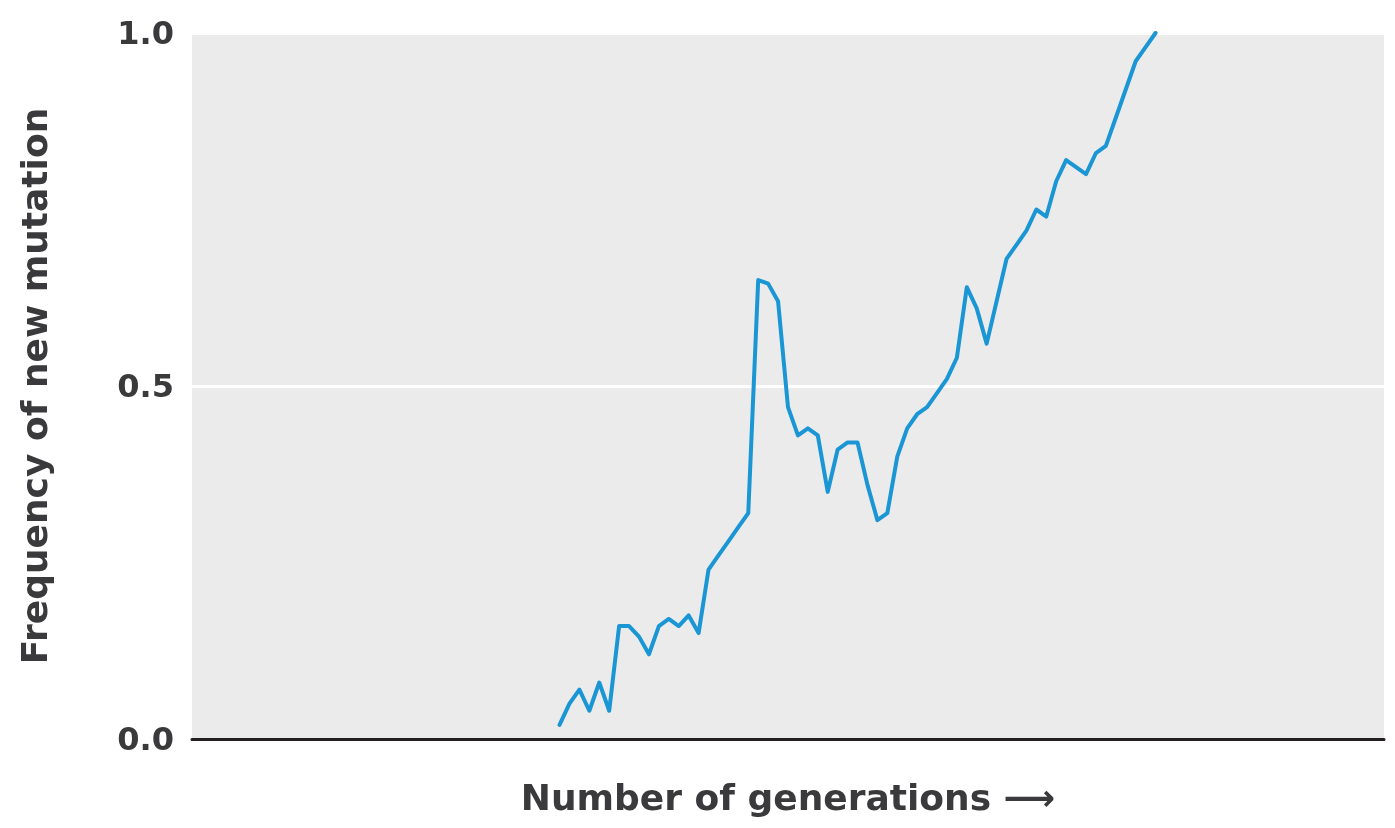  Describe the element at coordinates (34, 386) in the screenshot. I see `y-axis-title: Frequency of new mutation` at that location.